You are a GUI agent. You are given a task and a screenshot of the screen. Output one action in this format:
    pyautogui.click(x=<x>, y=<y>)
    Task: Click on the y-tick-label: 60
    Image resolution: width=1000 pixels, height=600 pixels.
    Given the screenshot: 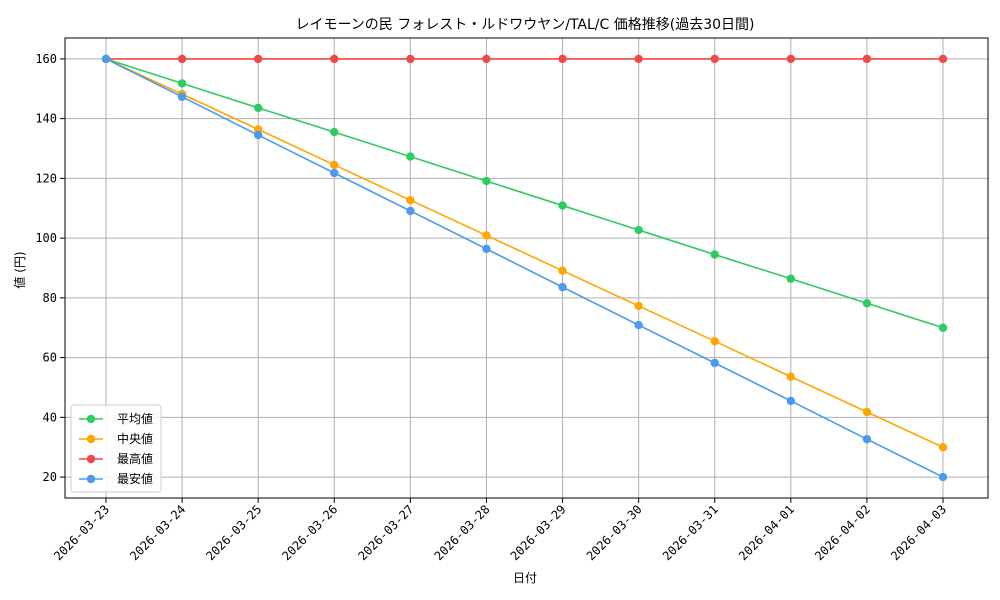 What is the action you would take?
    pyautogui.click(x=50, y=358)
    